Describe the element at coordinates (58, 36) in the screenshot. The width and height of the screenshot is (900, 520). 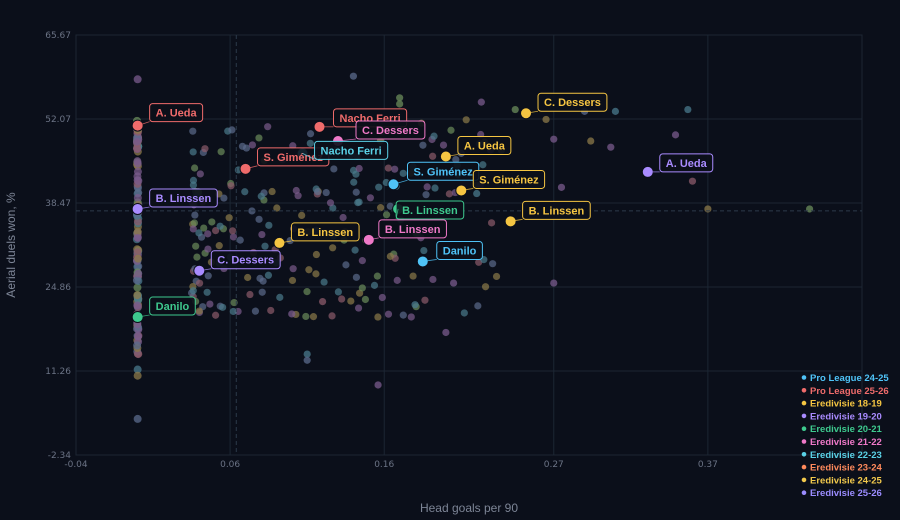
I see `y-tick-label: 65.67` at that location.